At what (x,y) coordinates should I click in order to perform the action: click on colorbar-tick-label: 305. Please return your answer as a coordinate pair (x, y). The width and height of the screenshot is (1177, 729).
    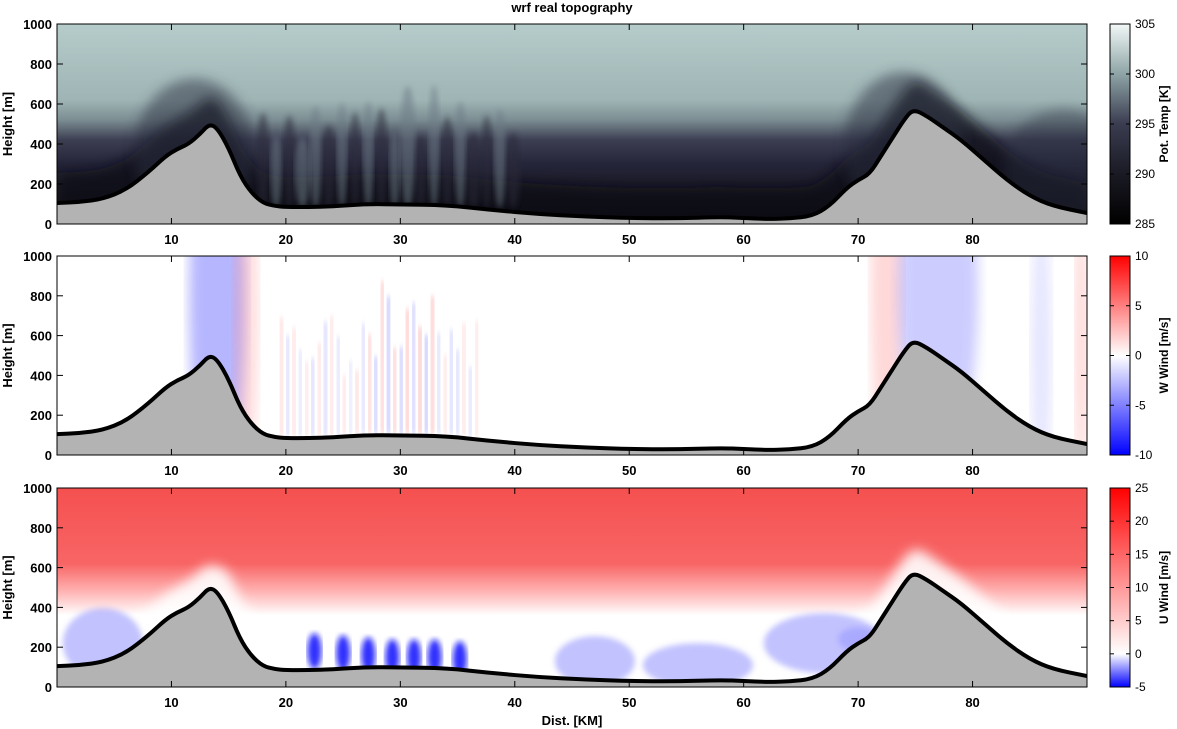
    Looking at the image, I should click on (1145, 24).